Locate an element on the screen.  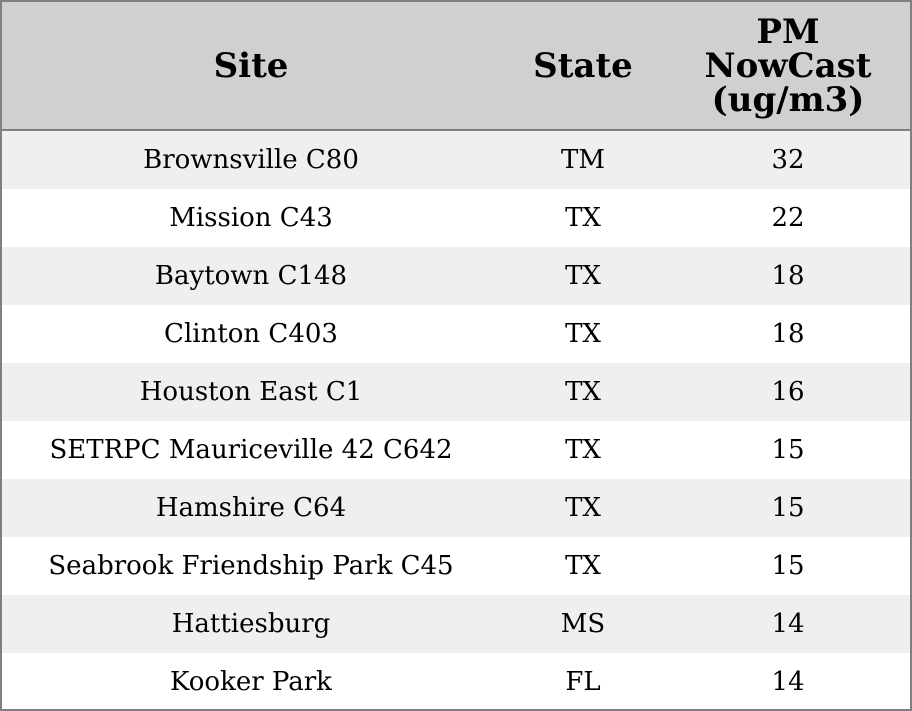
table-row: Mission C43 TX 22 is located at coordinates (456, 218).